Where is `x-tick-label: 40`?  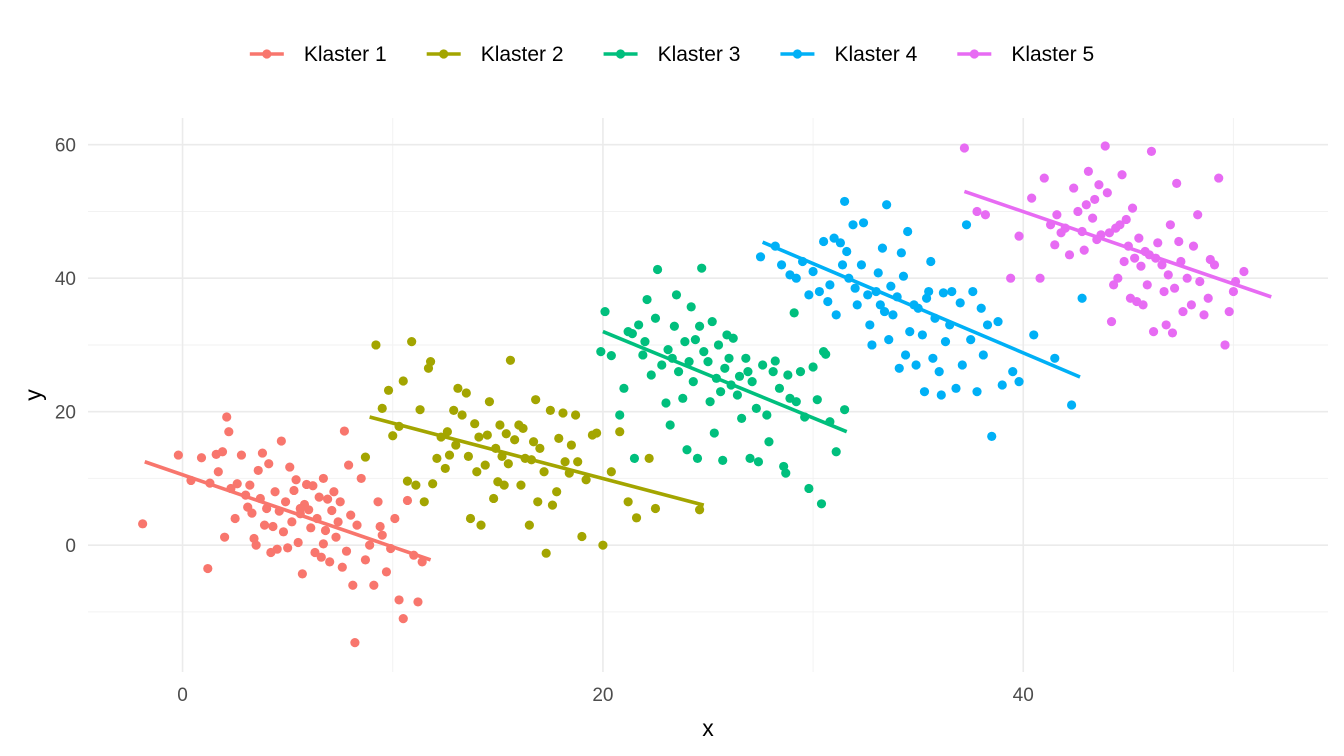
x-tick-label: 40 is located at coordinates (1023, 695).